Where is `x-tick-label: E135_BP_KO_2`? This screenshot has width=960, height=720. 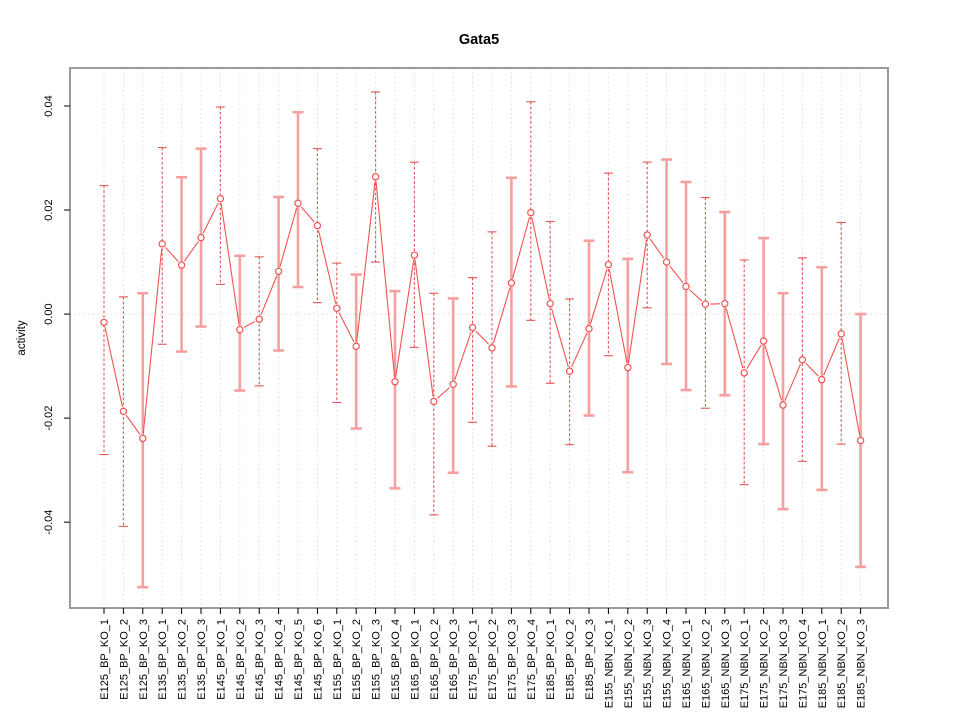
x-tick-label: E135_BP_KO_2 is located at coordinates (183, 659).